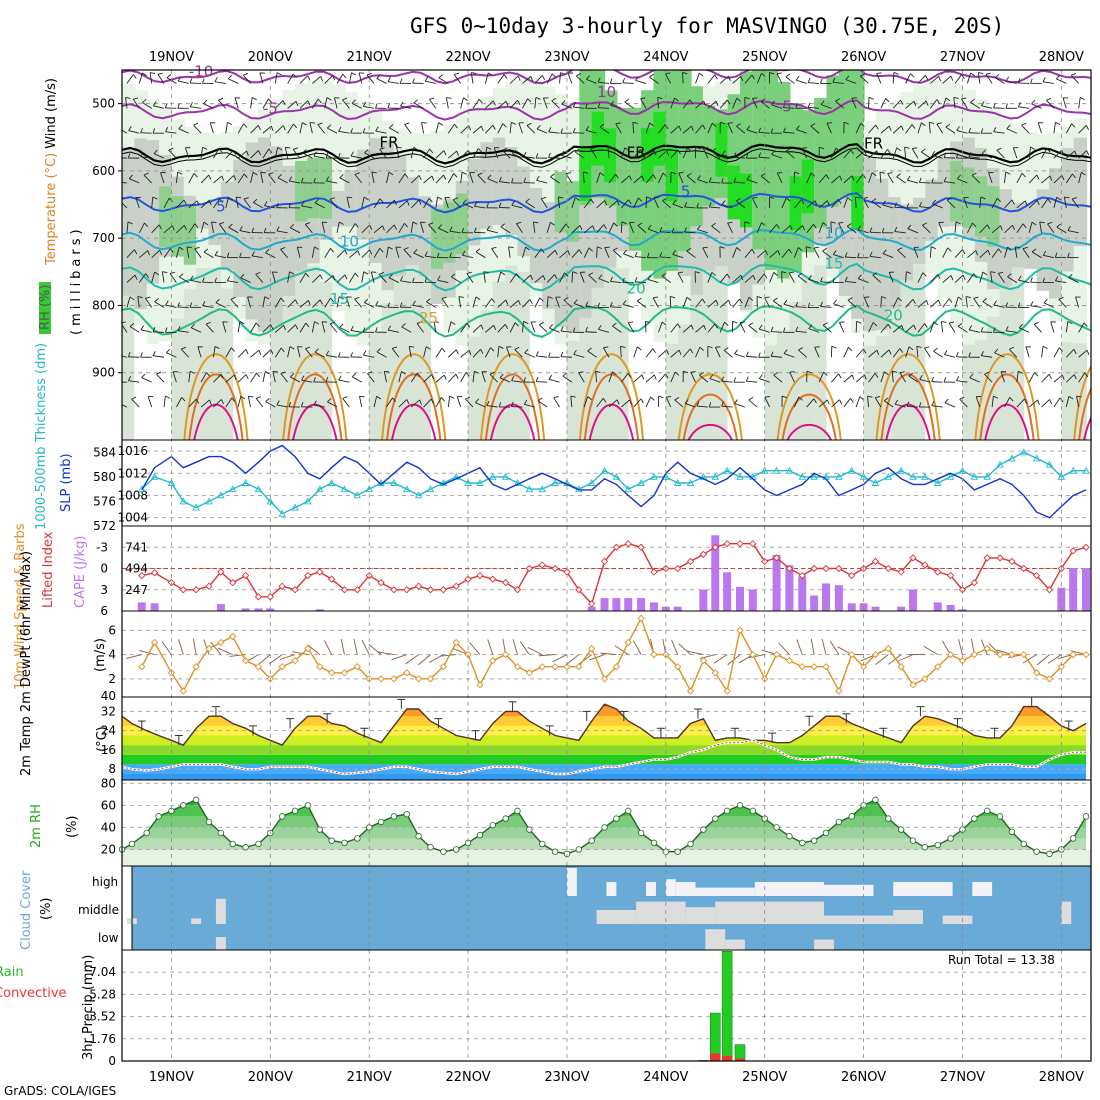 This screenshot has height=1100, width=1100. What do you see at coordinates (833, 233) in the screenshot?
I see `contour-label: 10` at bounding box center [833, 233].